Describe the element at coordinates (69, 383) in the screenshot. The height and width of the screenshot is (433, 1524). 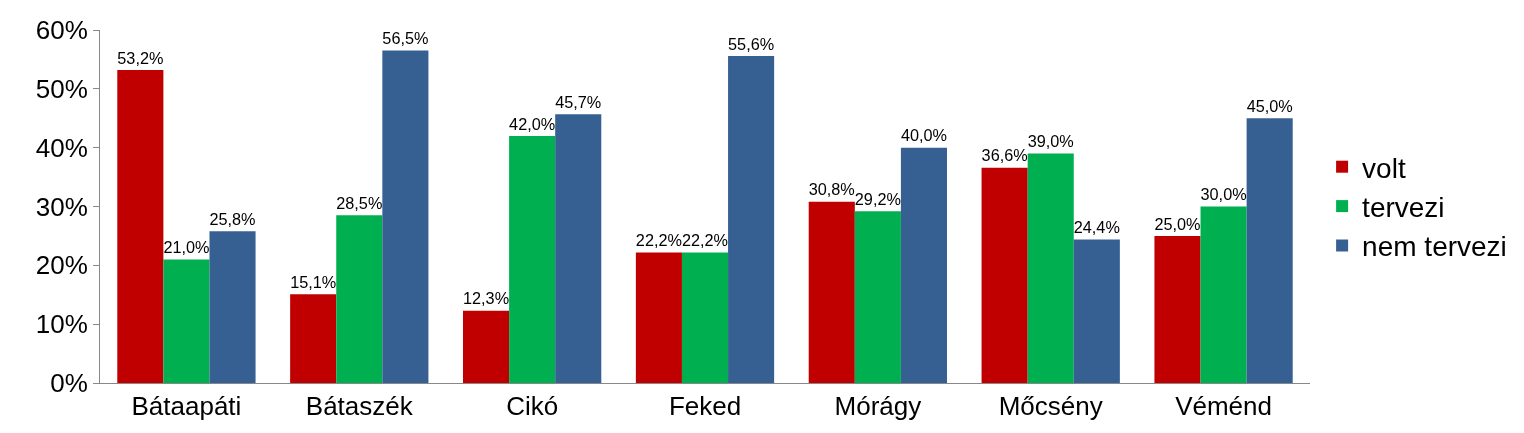
I see `y-tick-label: 0%` at that location.